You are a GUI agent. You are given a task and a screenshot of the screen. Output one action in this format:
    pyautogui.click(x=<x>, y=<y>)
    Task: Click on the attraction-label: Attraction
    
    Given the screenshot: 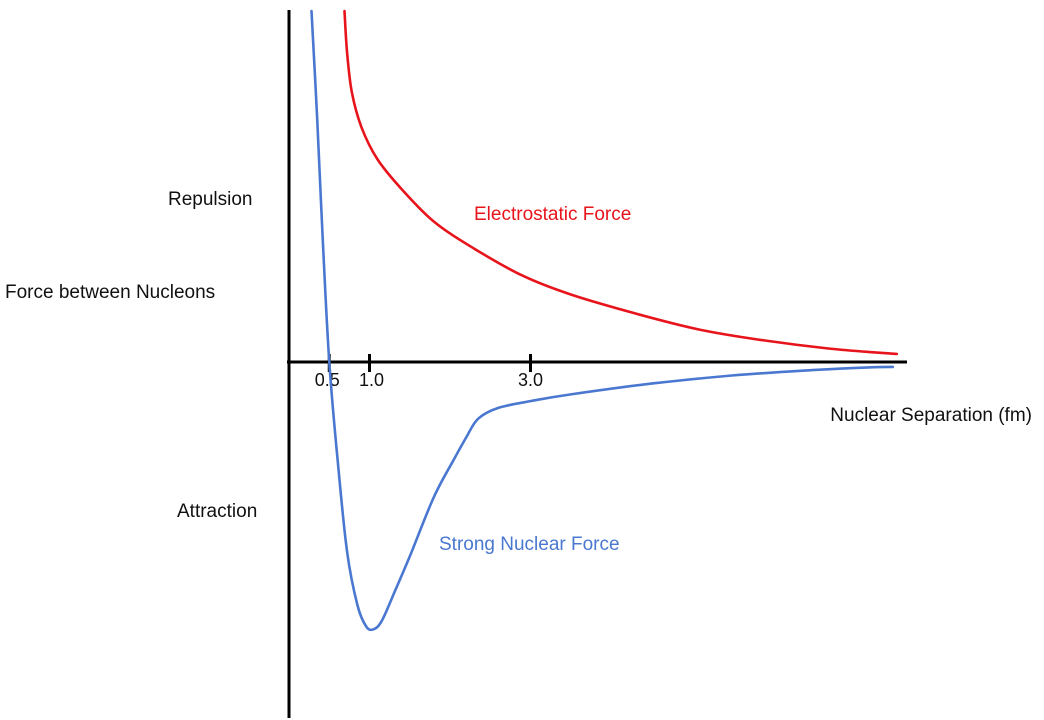 What is the action you would take?
    pyautogui.click(x=217, y=511)
    